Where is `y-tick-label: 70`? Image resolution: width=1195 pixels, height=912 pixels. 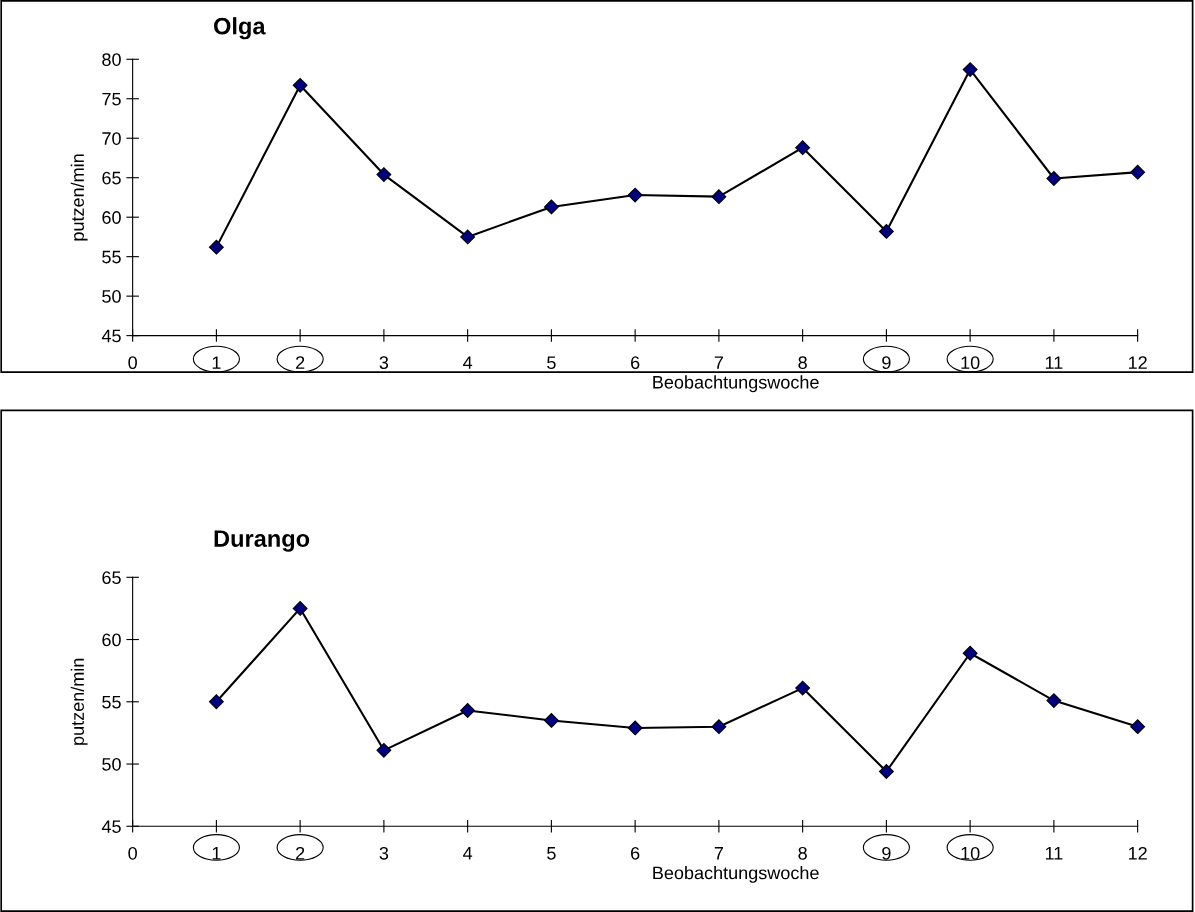 y-tick-label: 70 is located at coordinates (111, 138).